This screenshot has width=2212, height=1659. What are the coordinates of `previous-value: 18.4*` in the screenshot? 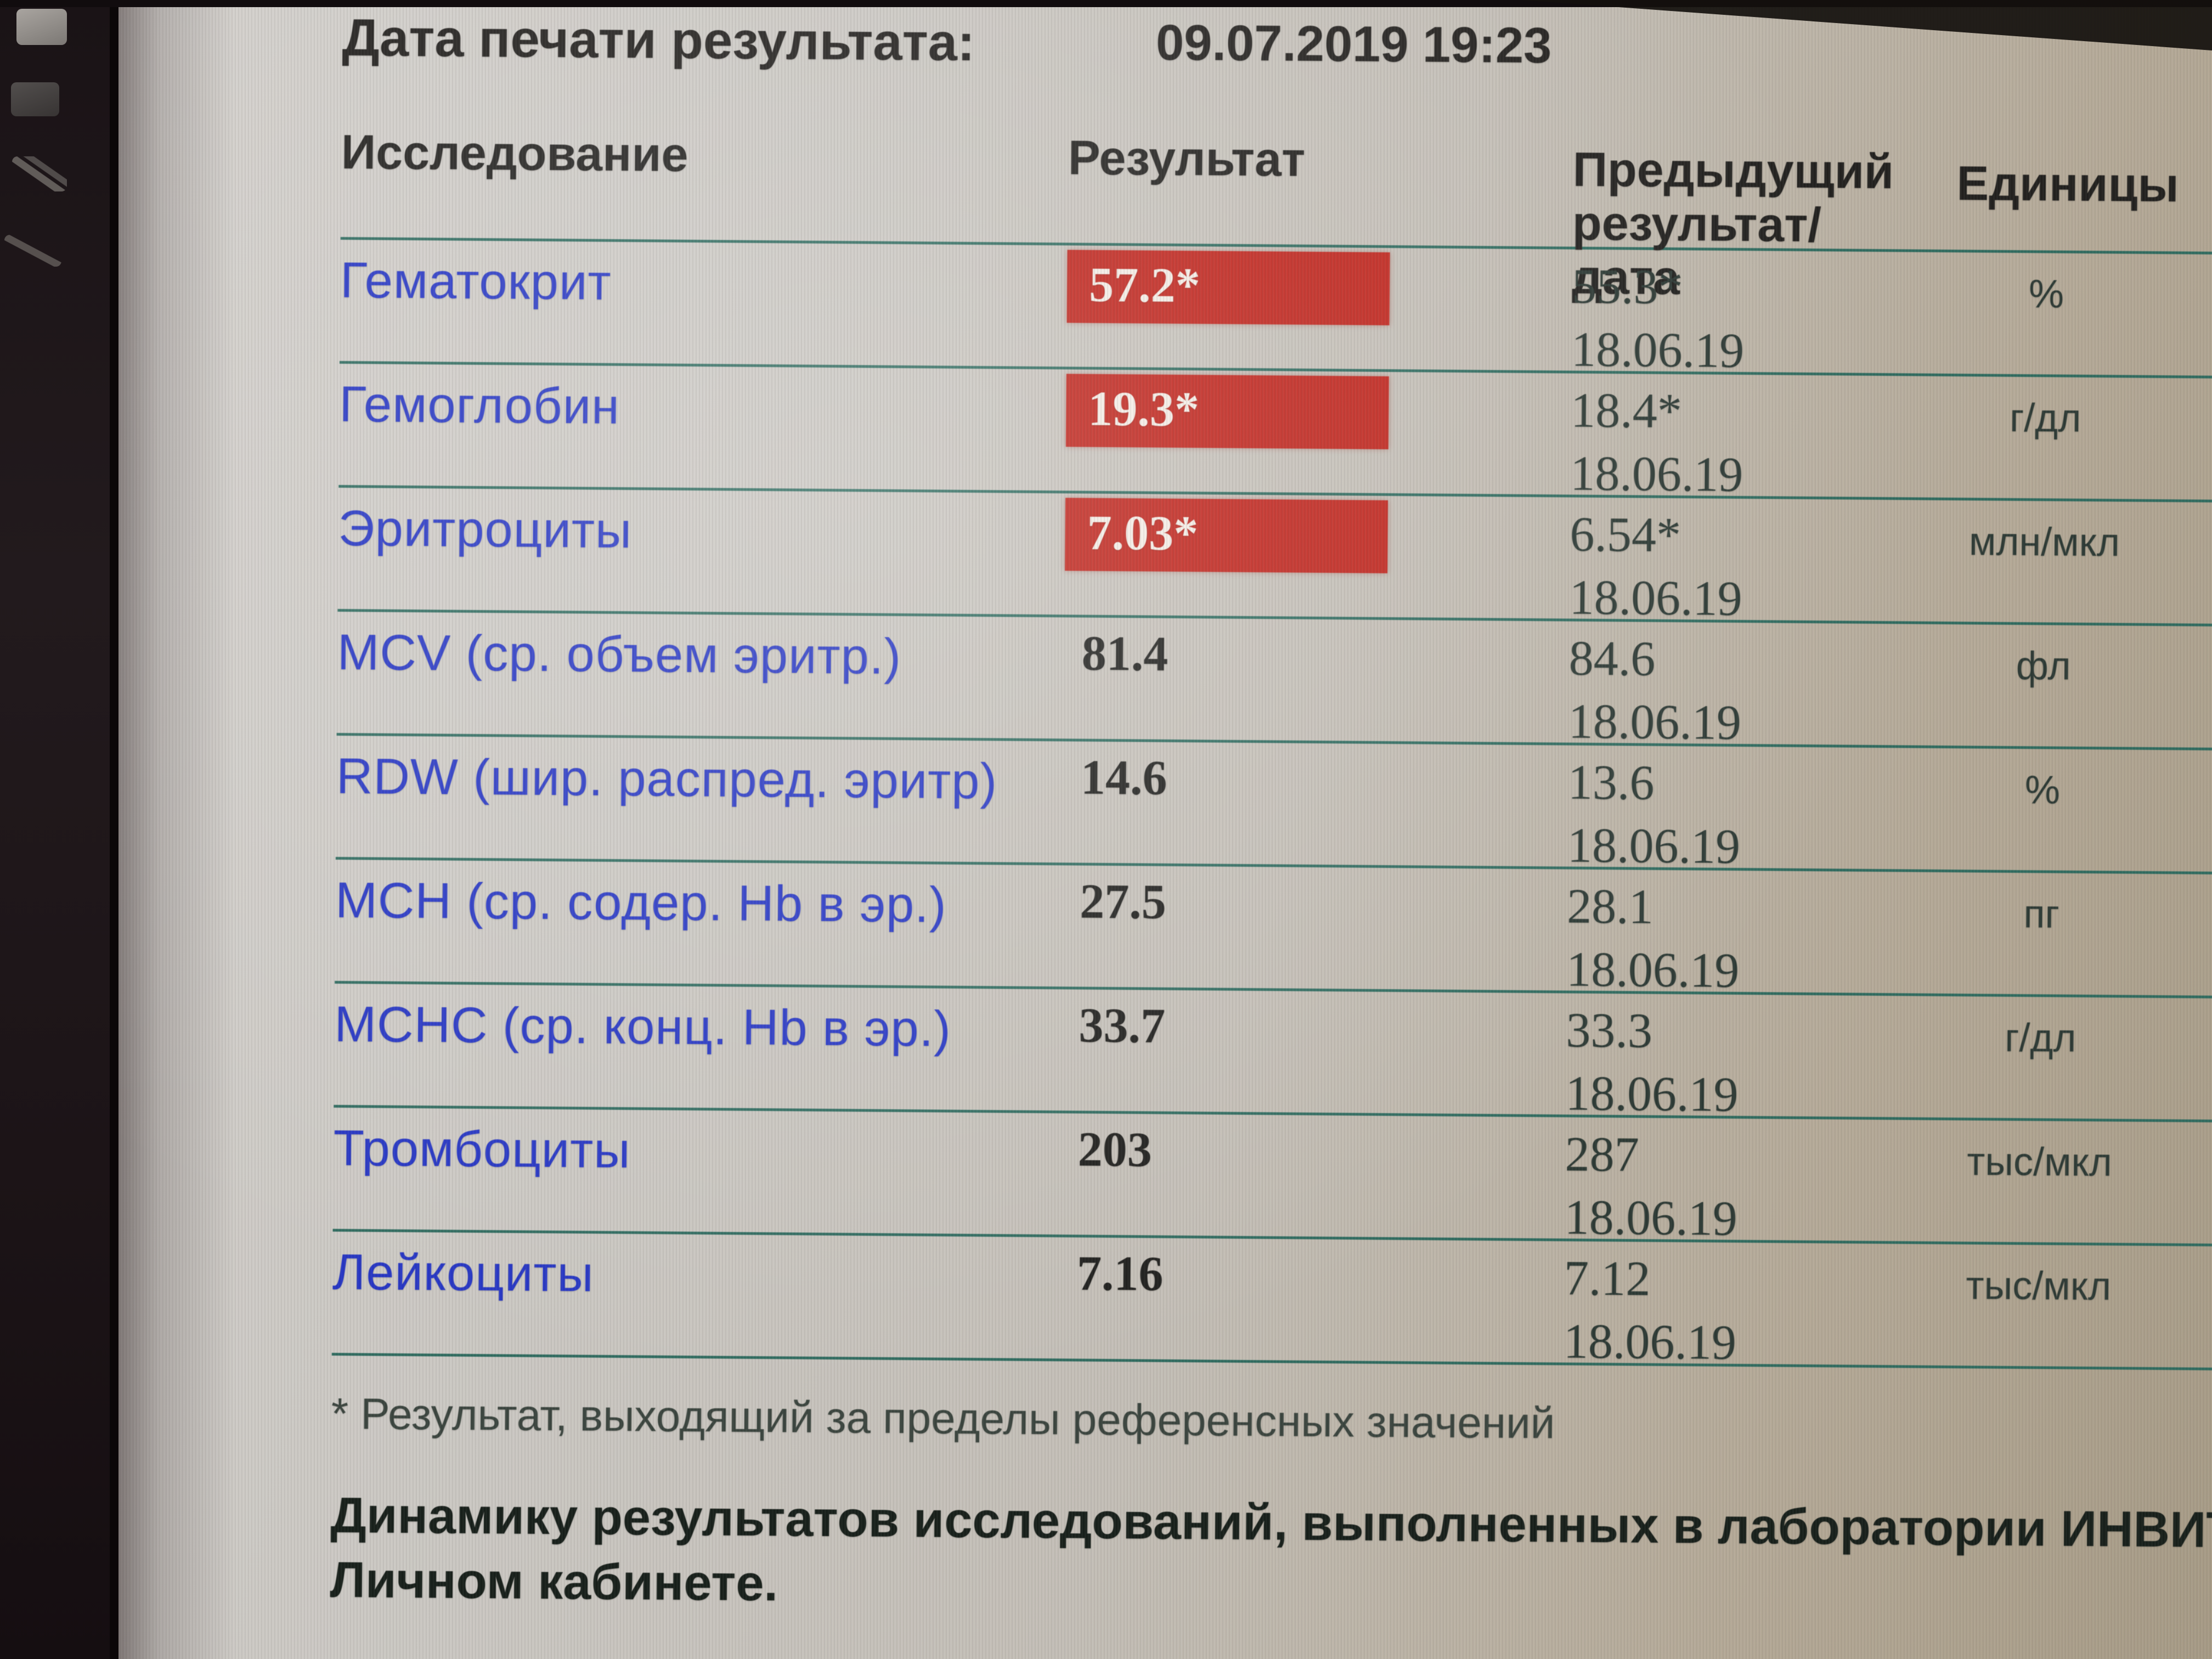 It's located at (1627, 411).